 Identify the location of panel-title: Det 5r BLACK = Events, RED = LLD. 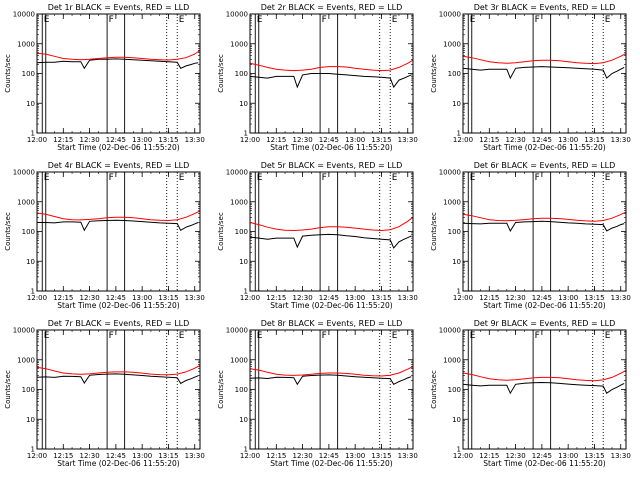
(332, 165).